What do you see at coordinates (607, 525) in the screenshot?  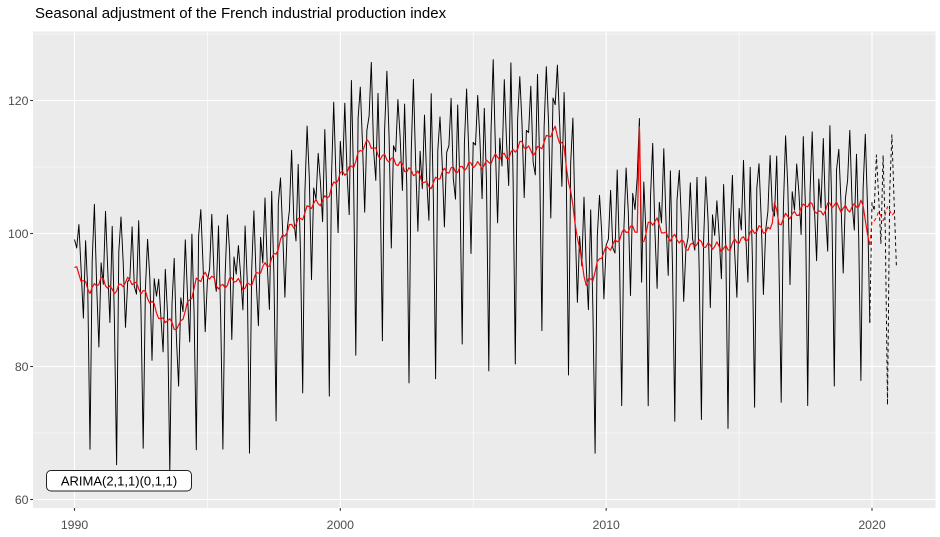 I see `x-tick-label: 2010` at bounding box center [607, 525].